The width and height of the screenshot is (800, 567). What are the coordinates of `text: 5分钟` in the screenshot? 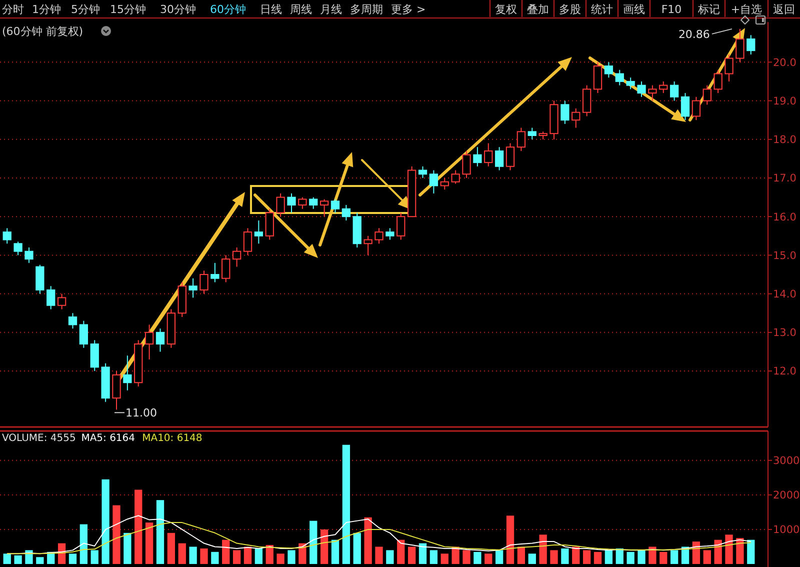 It's located at (85, 9).